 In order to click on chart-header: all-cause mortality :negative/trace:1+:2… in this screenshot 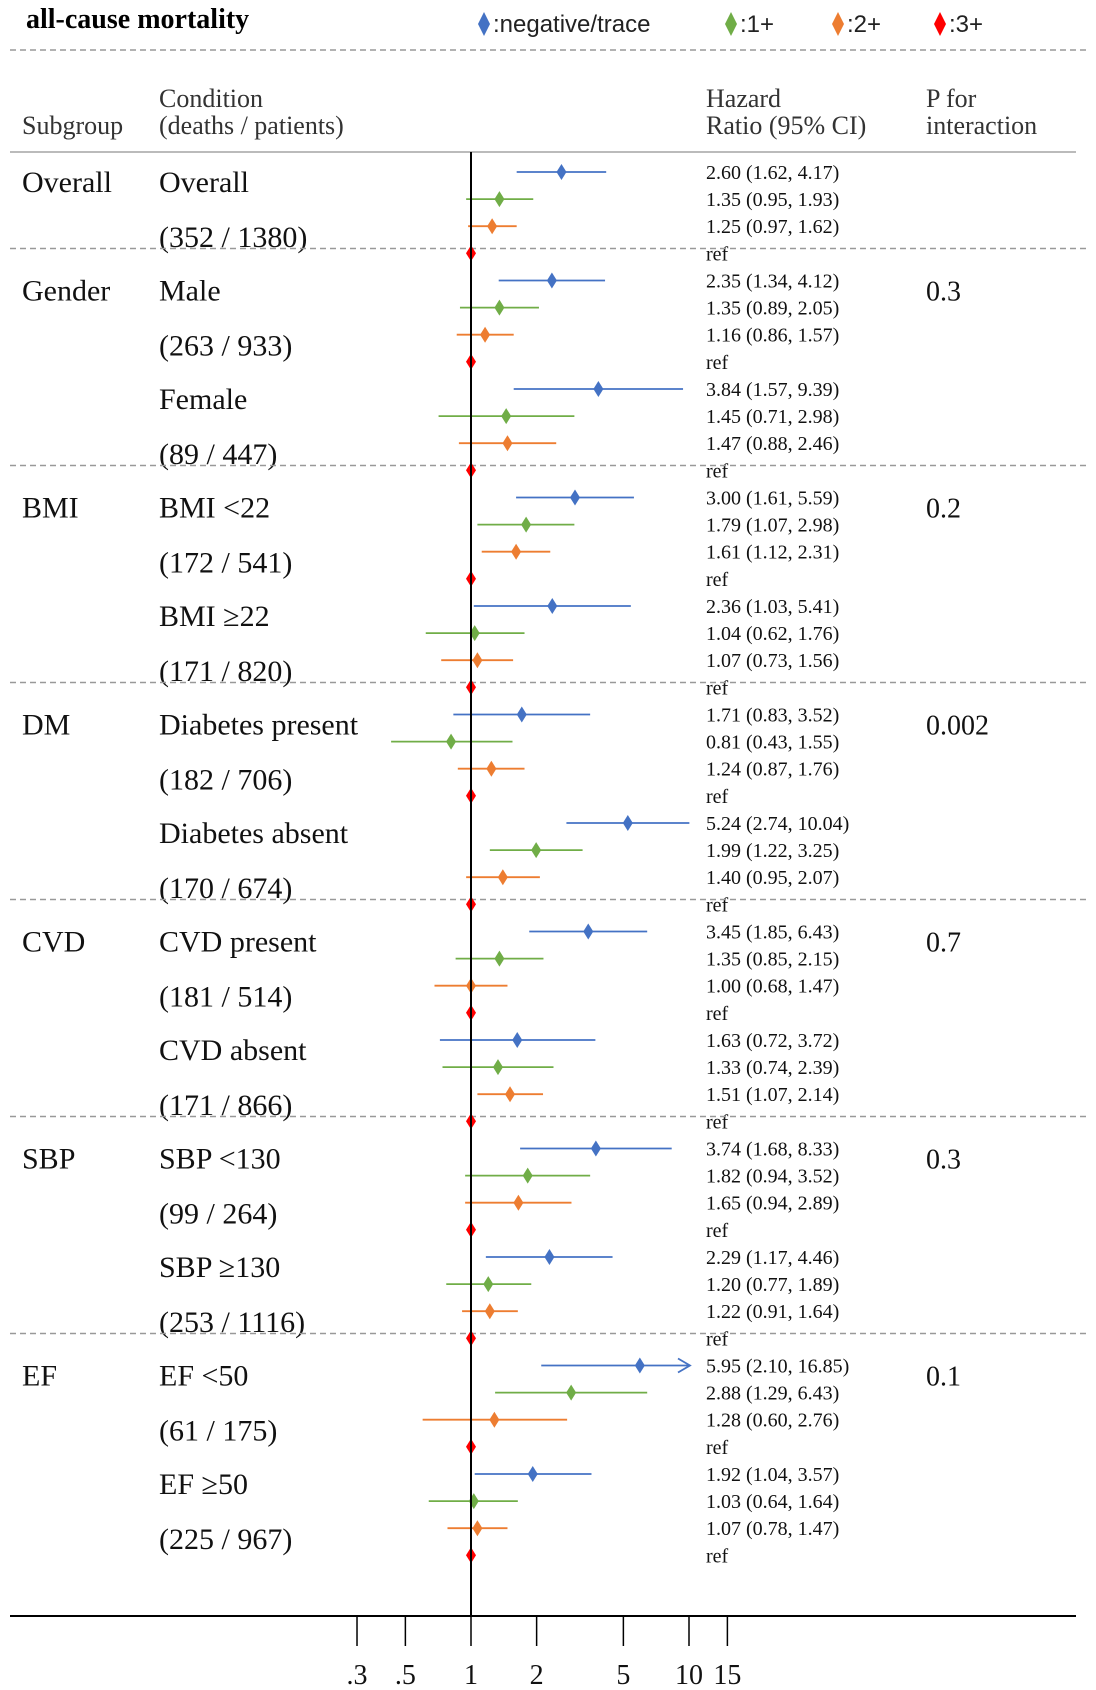, I will do `click(504, 21)`.